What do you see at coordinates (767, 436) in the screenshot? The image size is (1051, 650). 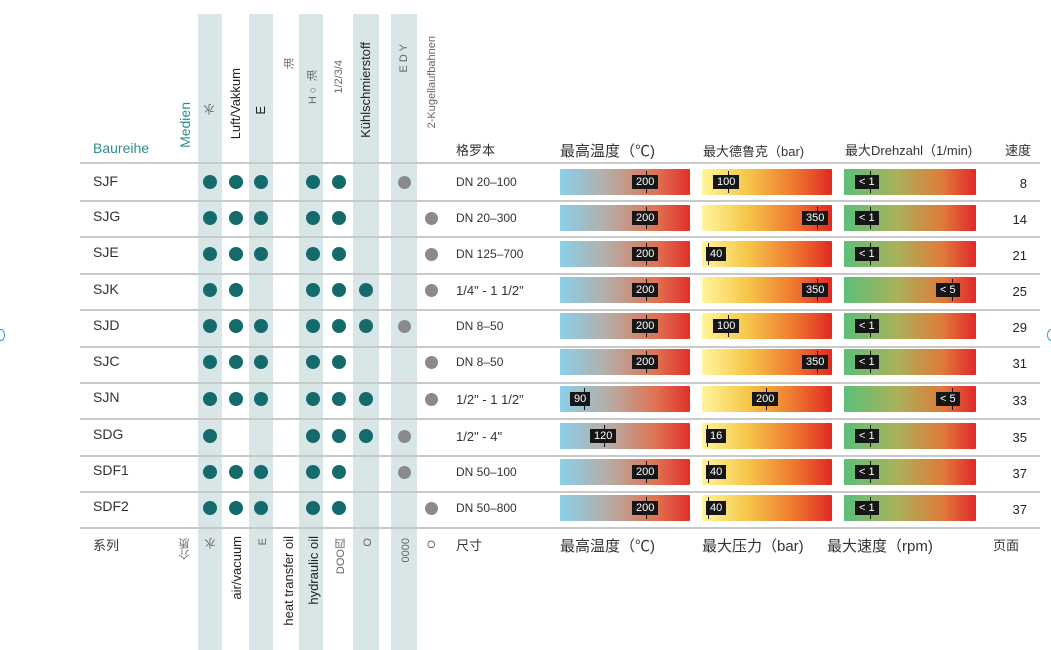 I see `pressure-bar: 16` at bounding box center [767, 436].